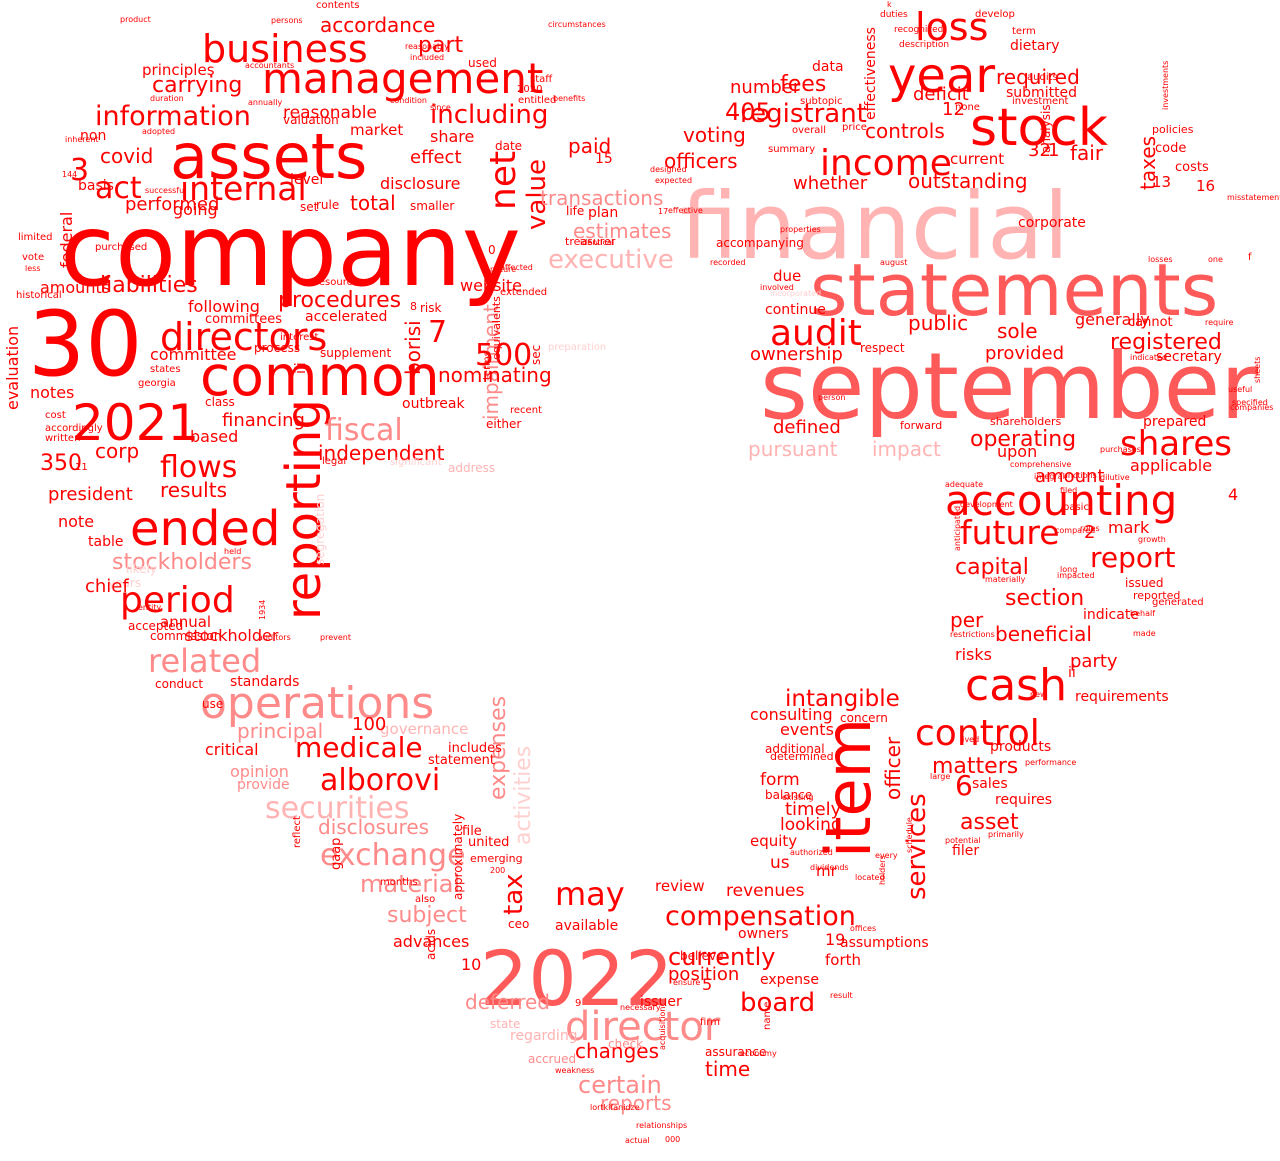  What do you see at coordinates (788, 795) in the screenshot?
I see `word-balance: balance` at bounding box center [788, 795].